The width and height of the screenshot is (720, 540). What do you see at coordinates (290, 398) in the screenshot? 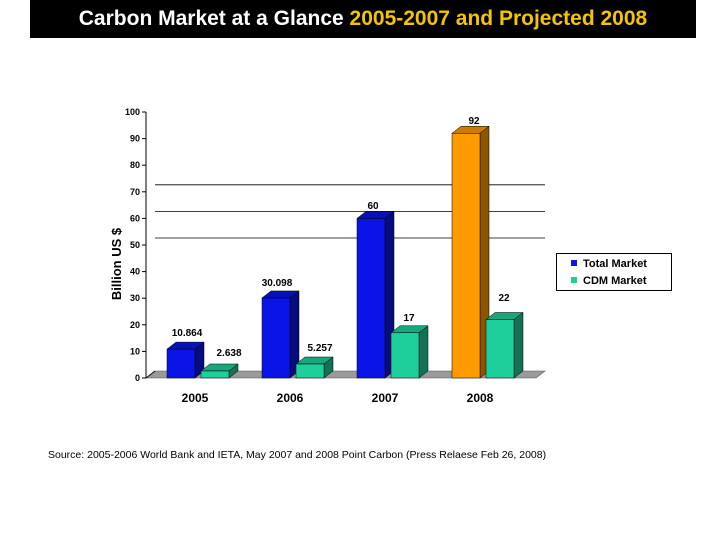
I see `x-tick-label: 2006` at bounding box center [290, 398].